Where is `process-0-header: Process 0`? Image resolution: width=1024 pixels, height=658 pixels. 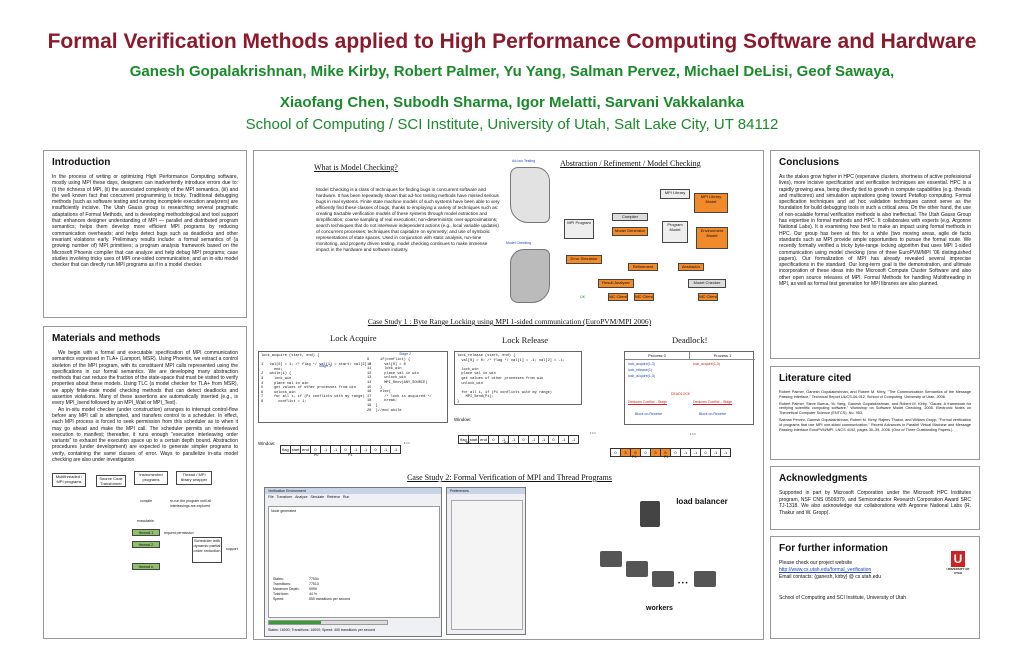
process-0-header: Process 0 is located at coordinates (657, 356).